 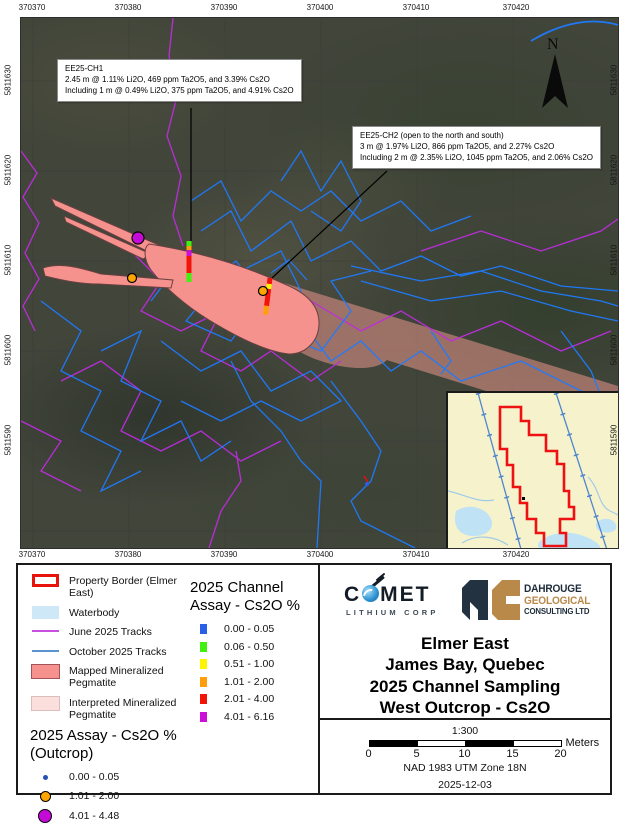 I want to click on outcrop-class-row: 0.00 - 0.05, so click(x=109, y=777).